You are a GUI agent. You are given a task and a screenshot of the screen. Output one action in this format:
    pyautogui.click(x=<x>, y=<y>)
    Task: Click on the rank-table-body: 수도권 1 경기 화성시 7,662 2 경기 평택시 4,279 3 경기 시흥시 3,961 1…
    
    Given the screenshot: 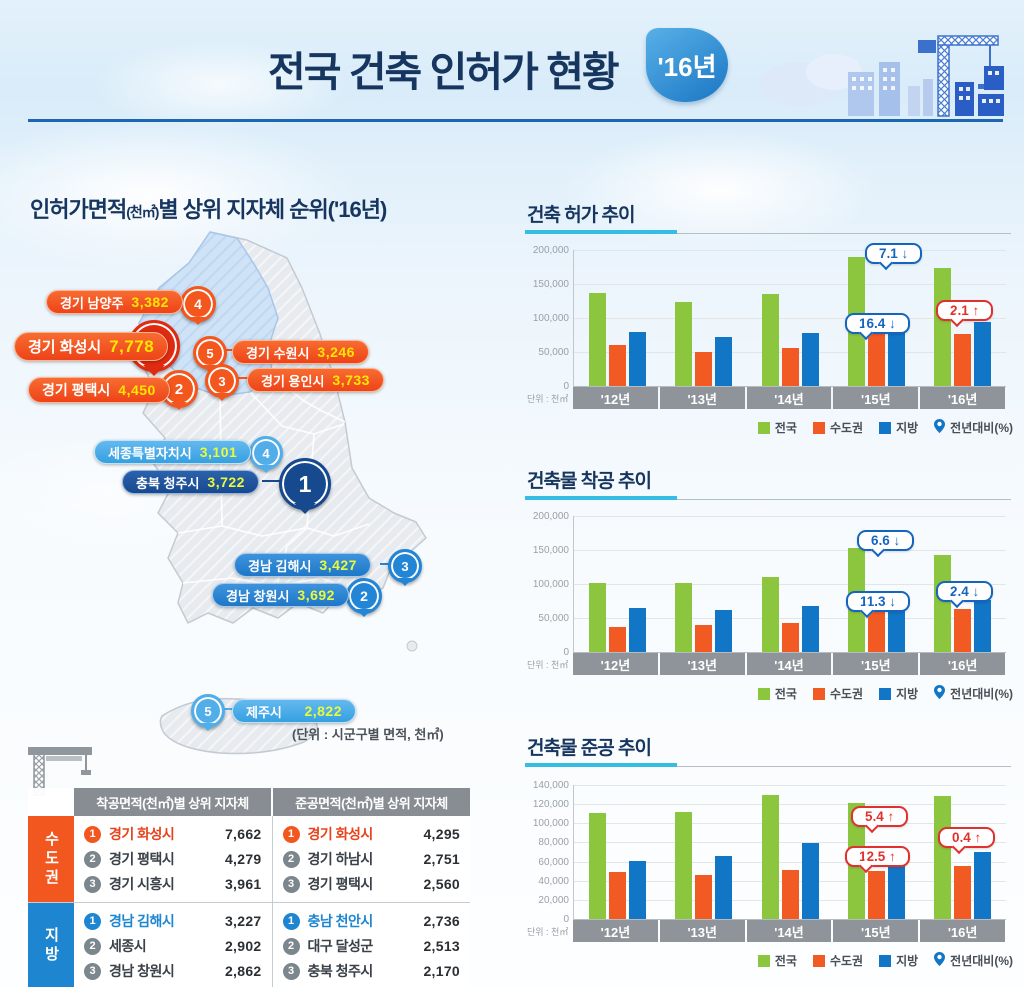 What is the action you would take?
    pyautogui.click(x=249, y=901)
    